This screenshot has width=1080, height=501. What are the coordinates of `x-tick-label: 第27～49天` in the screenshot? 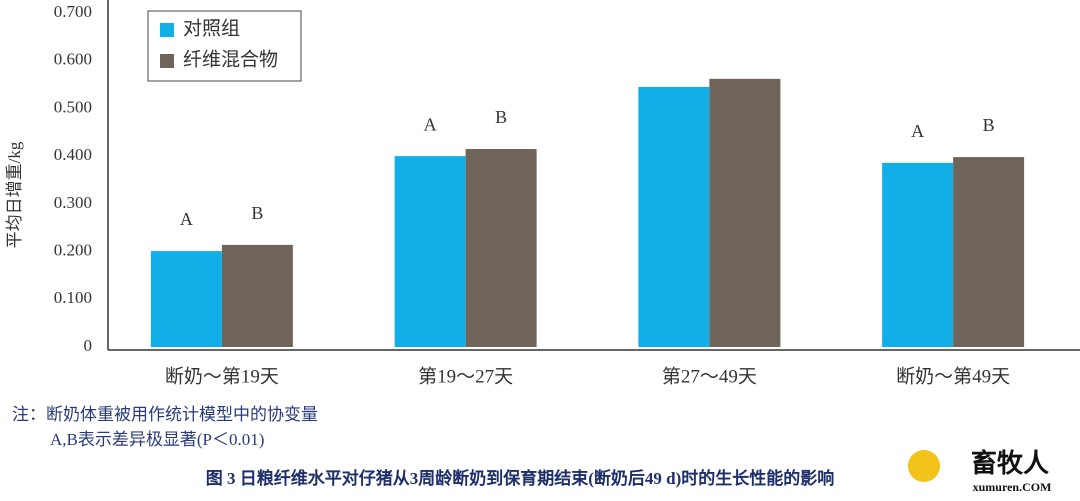 It's located at (709, 376).